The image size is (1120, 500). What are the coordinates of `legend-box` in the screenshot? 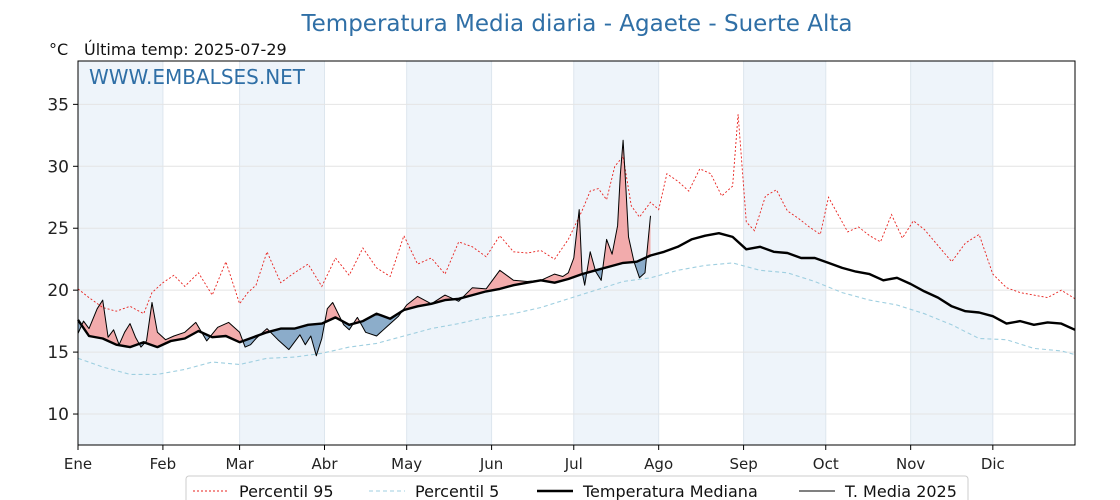 It's located at (577, 487).